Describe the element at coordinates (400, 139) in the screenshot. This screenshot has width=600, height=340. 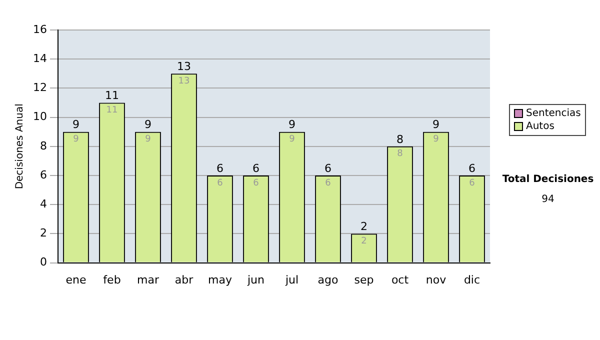
I see `total-label: 8` at that location.